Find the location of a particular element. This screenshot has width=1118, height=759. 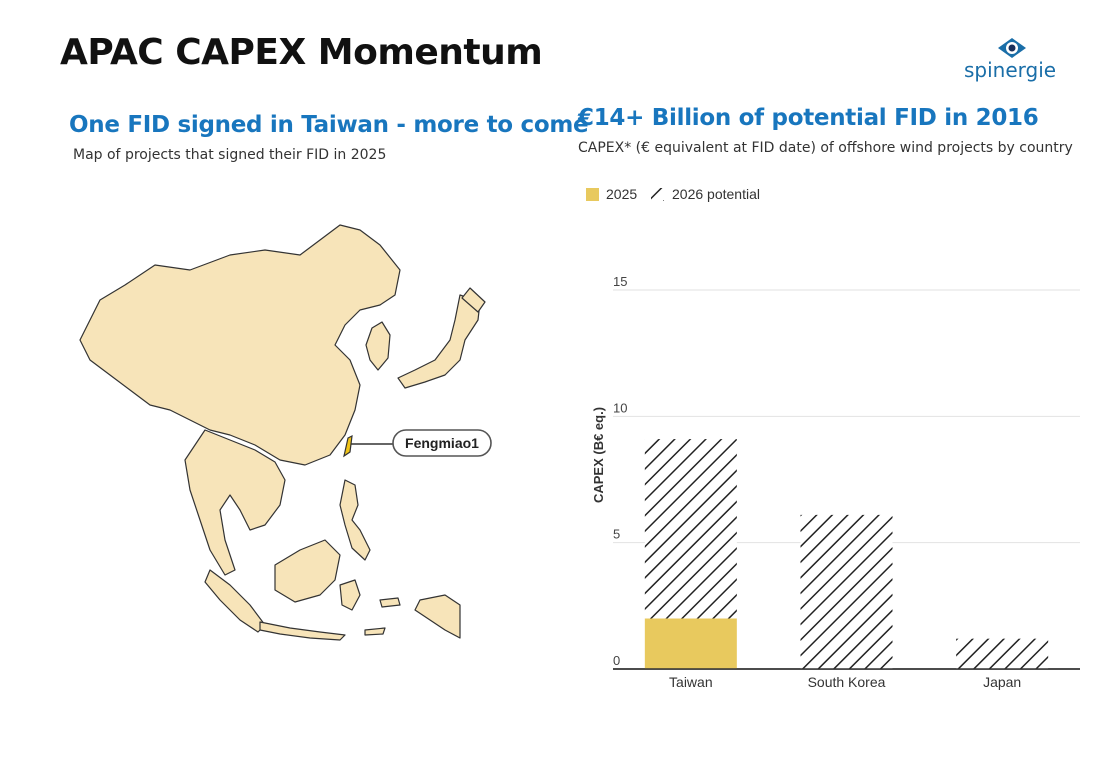

bar-south-korea-2026-potential is located at coordinates (846, 591).